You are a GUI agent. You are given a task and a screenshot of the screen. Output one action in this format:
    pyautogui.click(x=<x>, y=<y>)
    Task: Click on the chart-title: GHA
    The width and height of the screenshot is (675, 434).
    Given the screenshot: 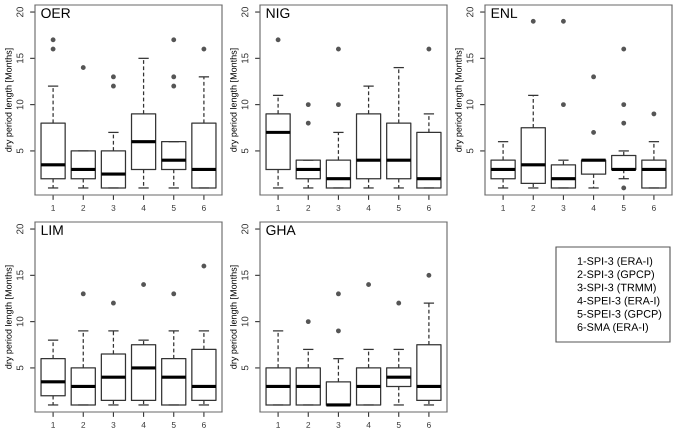 What is the action you would take?
    pyautogui.click(x=281, y=230)
    